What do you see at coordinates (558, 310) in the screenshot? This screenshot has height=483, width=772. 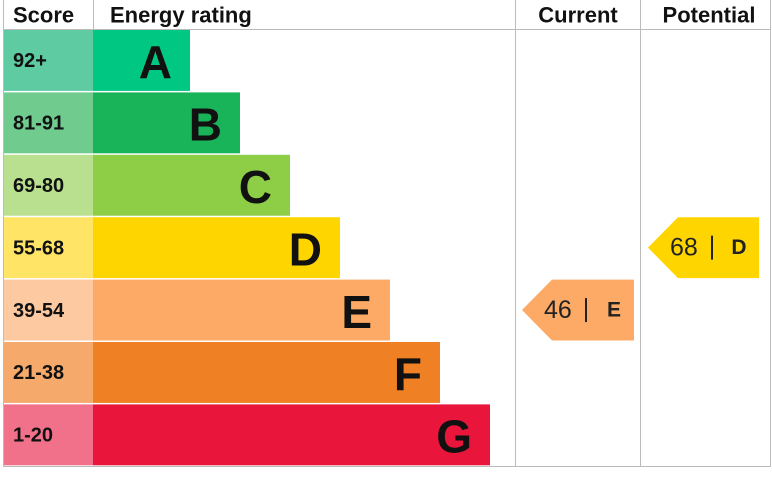 I see `current-value: 46` at bounding box center [558, 310].